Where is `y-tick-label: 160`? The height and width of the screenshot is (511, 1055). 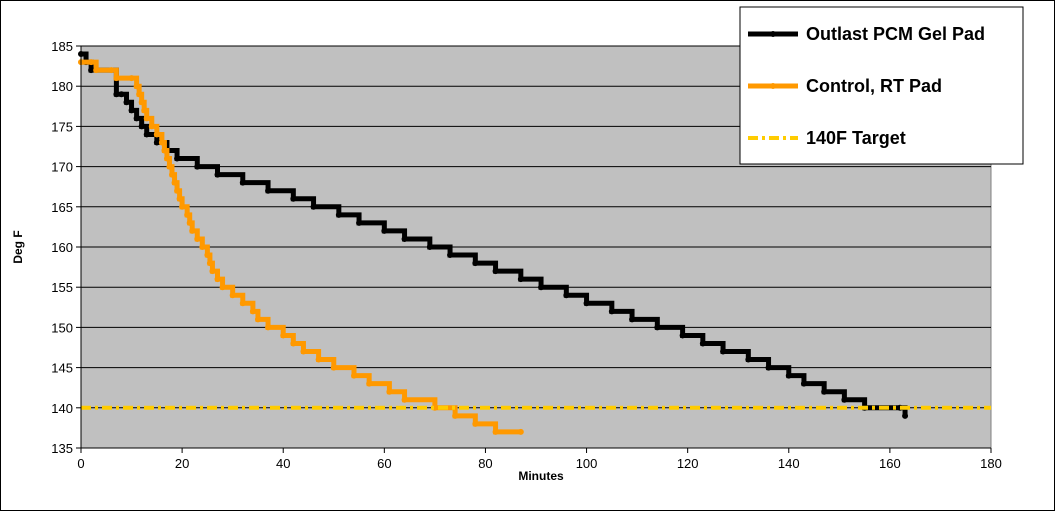 y-tick-label: 160 is located at coordinates (62, 247).